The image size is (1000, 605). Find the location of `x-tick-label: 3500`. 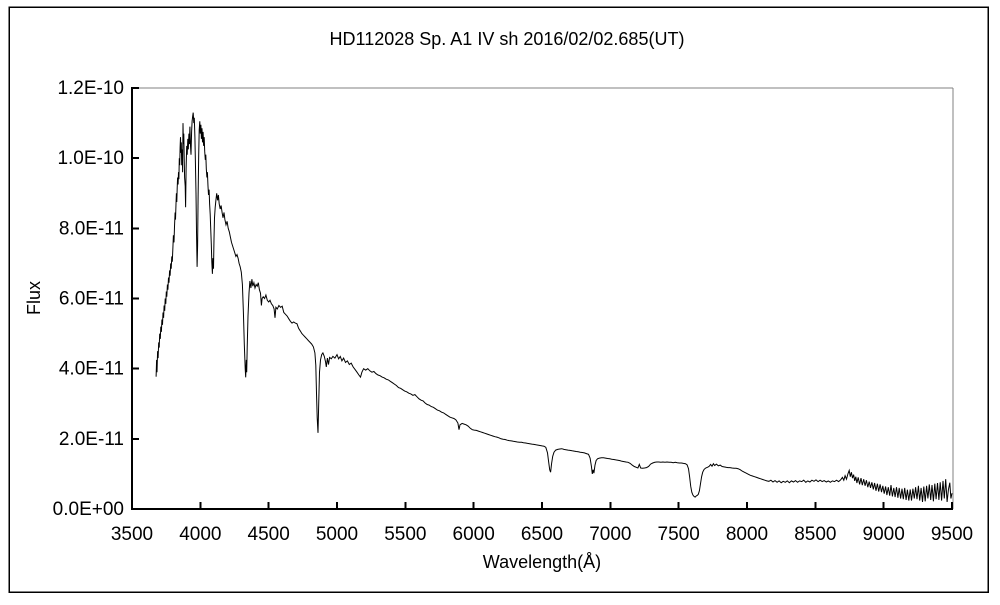

x-tick-label: 3500 is located at coordinates (132, 534).